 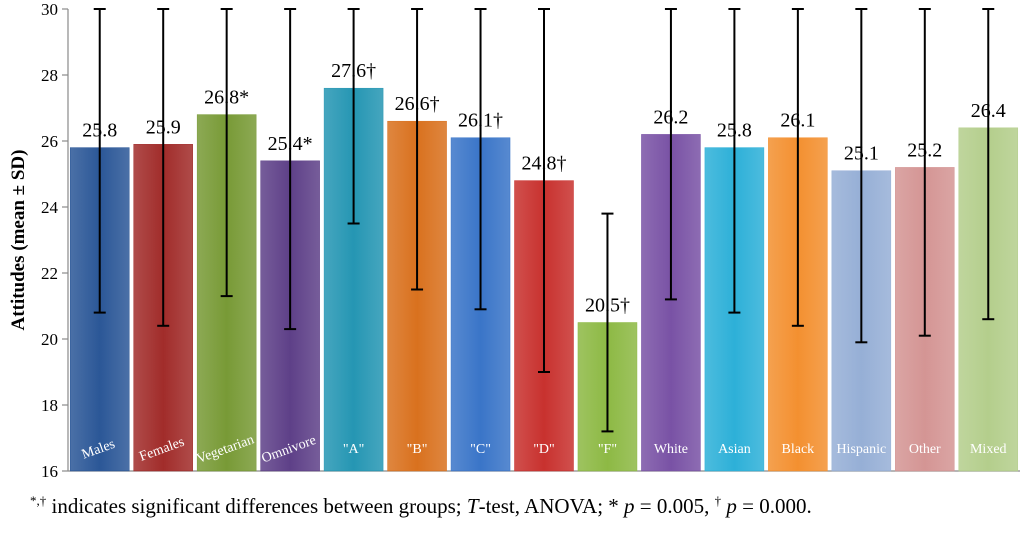 What do you see at coordinates (163, 127) in the screenshot?
I see `value-label-females: 25.9` at bounding box center [163, 127].